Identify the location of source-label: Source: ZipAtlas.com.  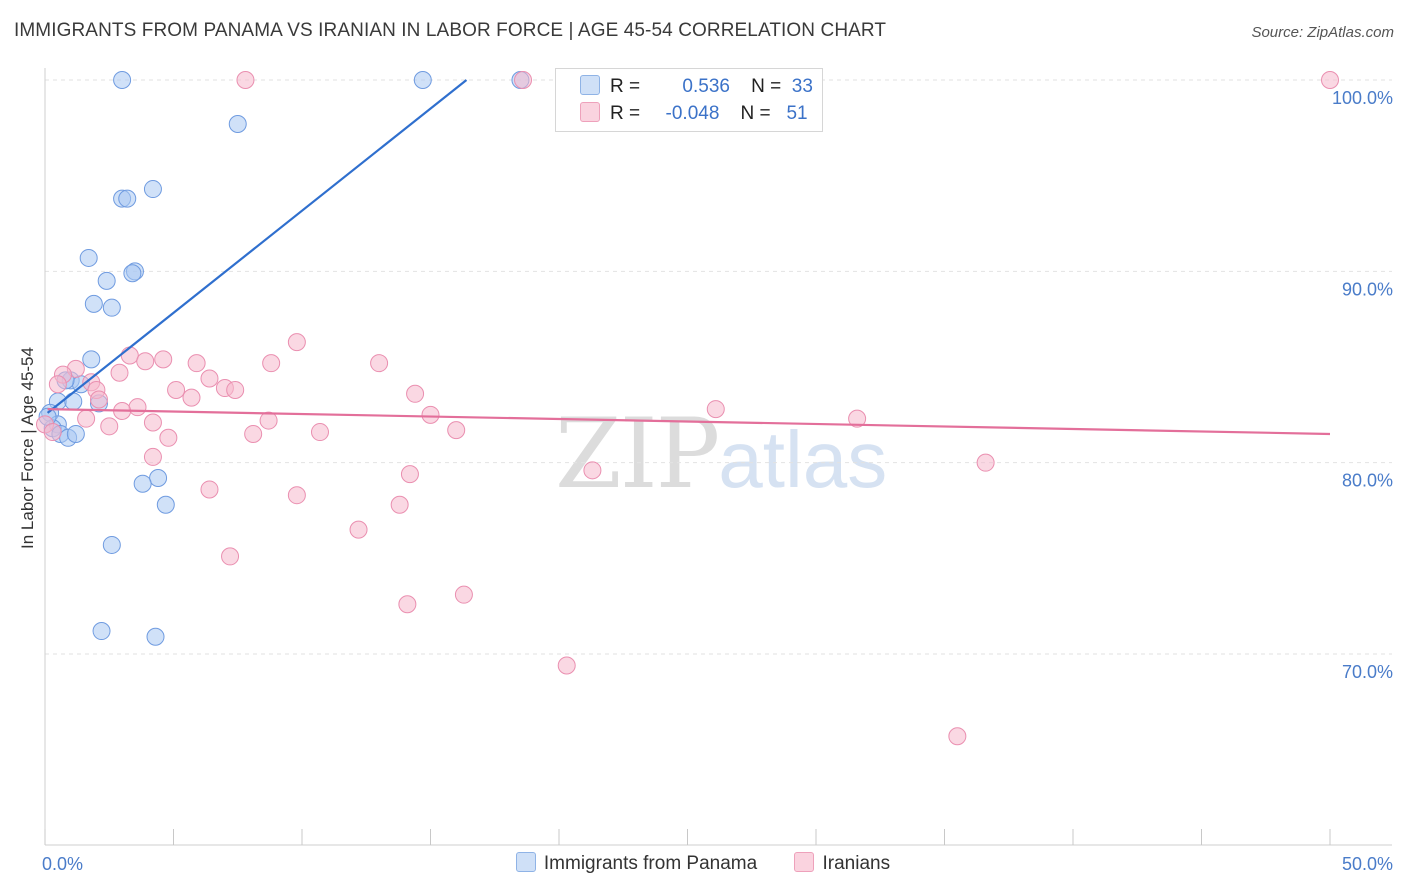
(1322, 32).